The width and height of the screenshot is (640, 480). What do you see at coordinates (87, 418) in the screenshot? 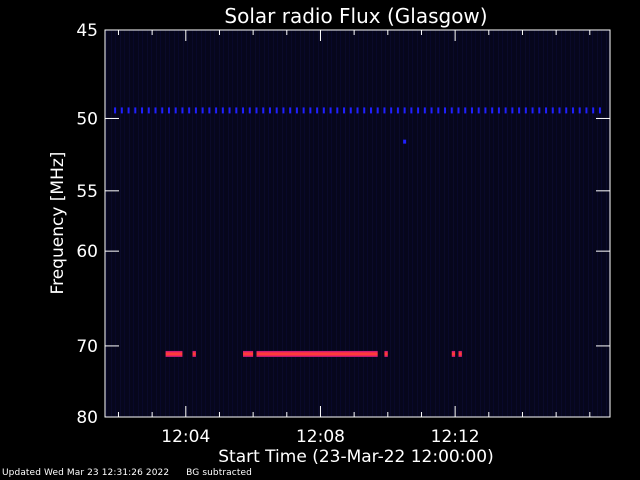
I see `y-tick-label-80: 80` at bounding box center [87, 418].